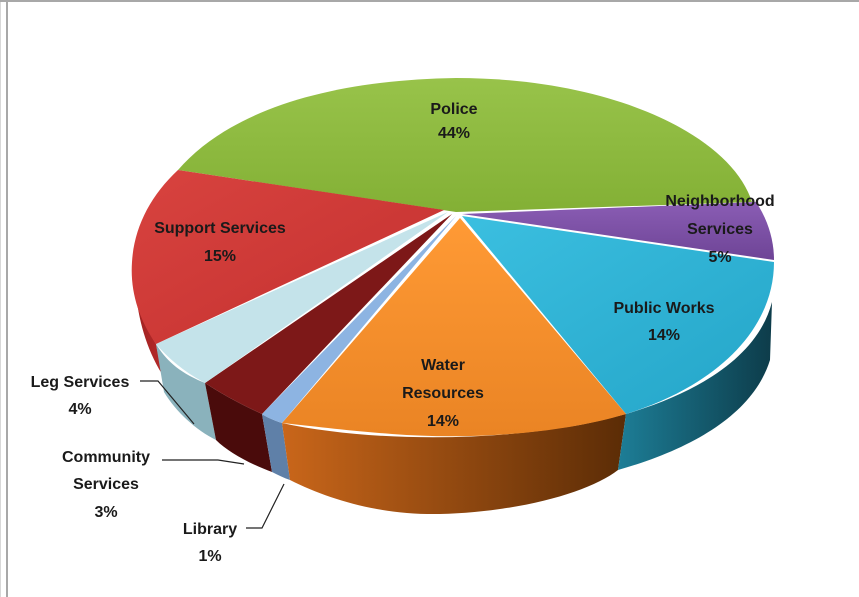  Describe the element at coordinates (359, 319) in the screenshot. I see `slice-library` at that location.